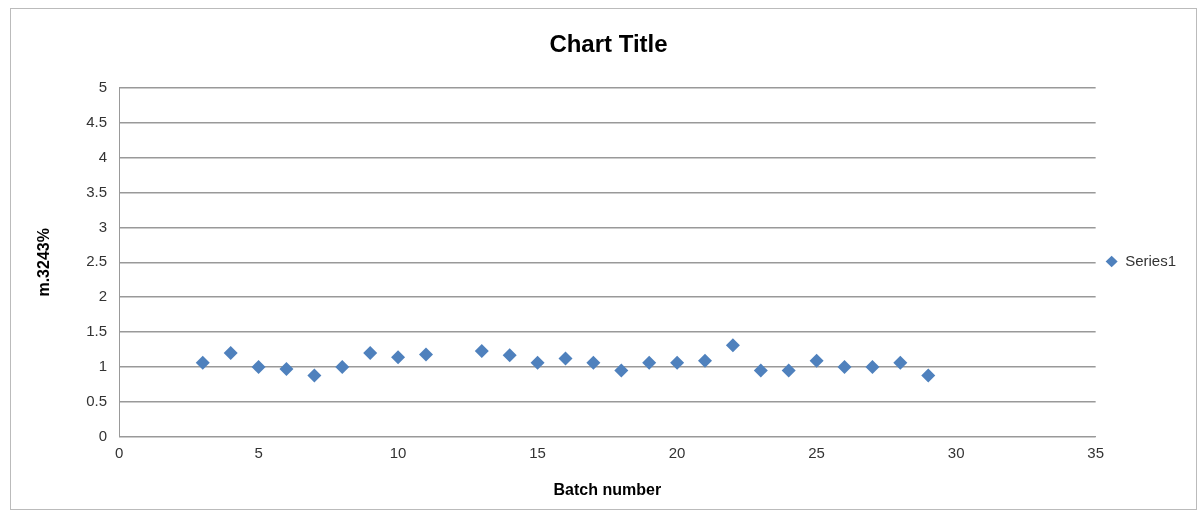 This screenshot has height=513, width=1201. What do you see at coordinates (103, 86) in the screenshot?
I see `y-tick-label: 5` at bounding box center [103, 86].